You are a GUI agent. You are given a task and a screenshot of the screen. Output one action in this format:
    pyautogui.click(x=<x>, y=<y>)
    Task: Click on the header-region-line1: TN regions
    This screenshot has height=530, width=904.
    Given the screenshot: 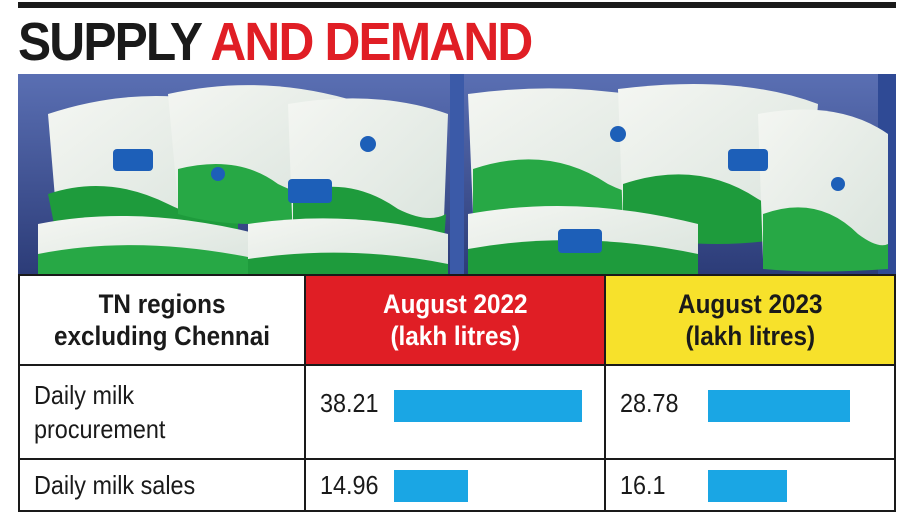 What is the action you would take?
    pyautogui.click(x=162, y=304)
    